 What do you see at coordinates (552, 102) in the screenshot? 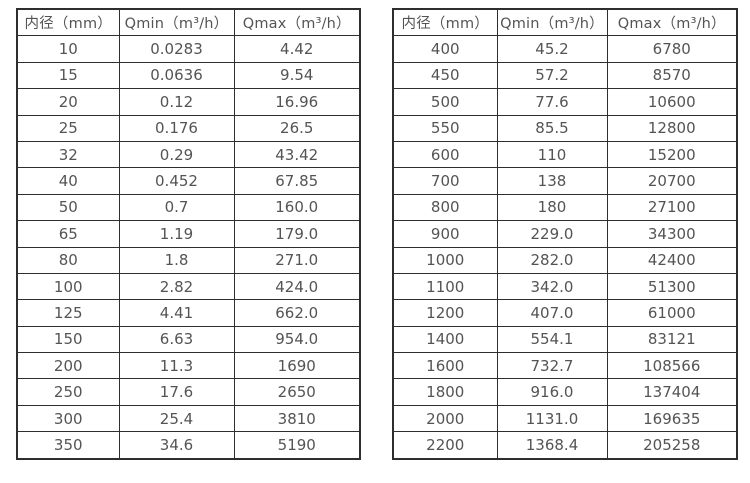
I see `cell: 77.6` at bounding box center [552, 102].